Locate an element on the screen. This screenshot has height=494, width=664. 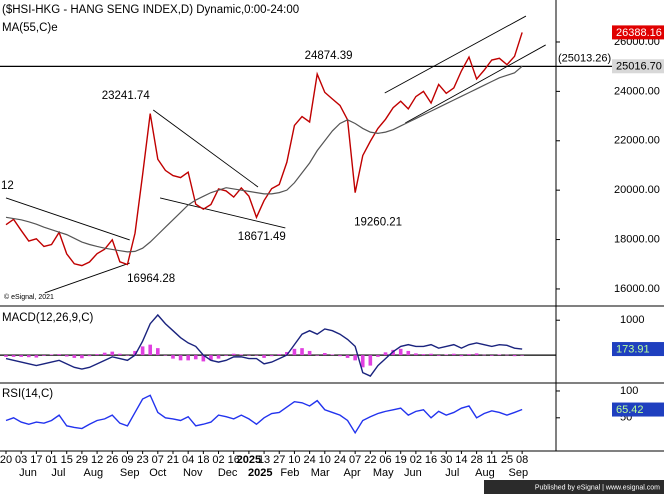
y-tick-label: 22000.00 is located at coordinates (637, 141).